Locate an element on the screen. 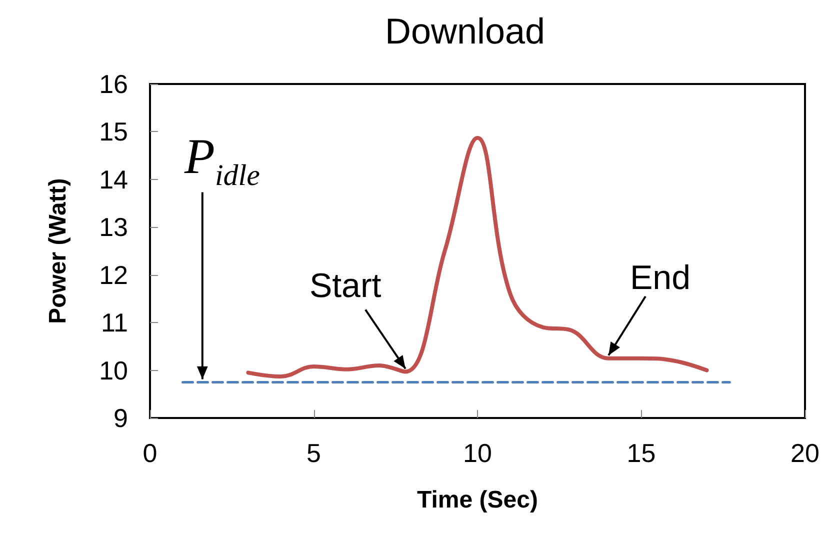 This screenshot has height=538, width=840. x-tick-label: 10 is located at coordinates (477, 453).